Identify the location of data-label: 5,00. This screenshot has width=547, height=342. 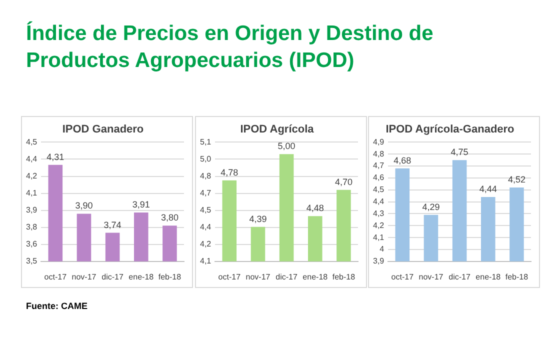
(287, 146).